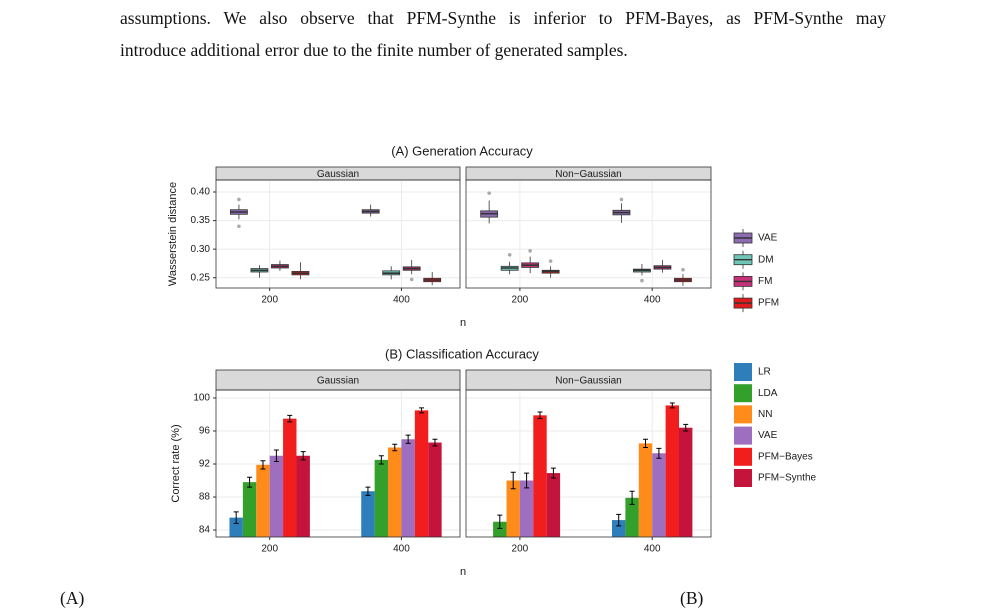 The height and width of the screenshot is (613, 1005). What do you see at coordinates (201, 249) in the screenshot?
I see `y-tick-label: 0.30` at bounding box center [201, 249].